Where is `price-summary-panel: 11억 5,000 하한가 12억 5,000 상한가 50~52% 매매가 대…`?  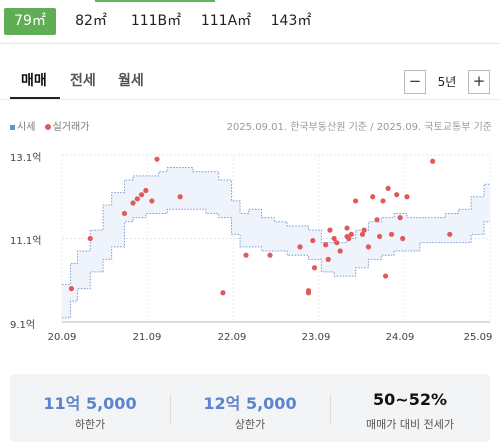
price-summary-panel: 11억 5,000 하한가 12억 5,000 상한가 50~52% 매매가 대… is located at coordinates (250, 408).